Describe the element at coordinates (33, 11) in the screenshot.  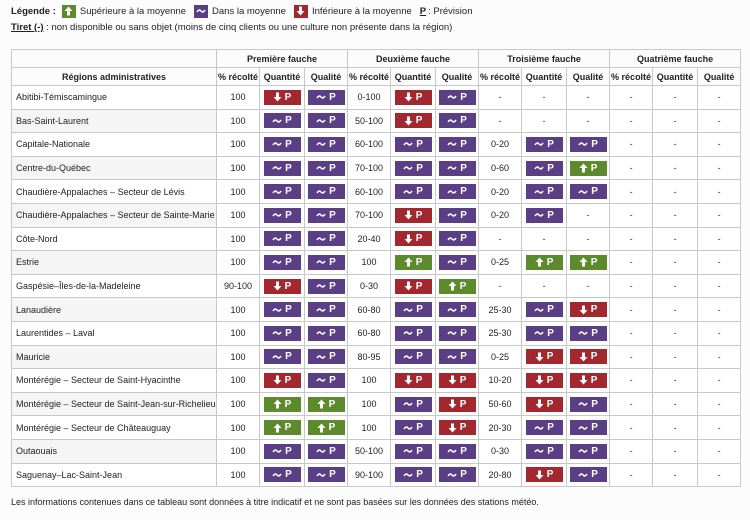
I see `legend-title: Légende :` at that location.